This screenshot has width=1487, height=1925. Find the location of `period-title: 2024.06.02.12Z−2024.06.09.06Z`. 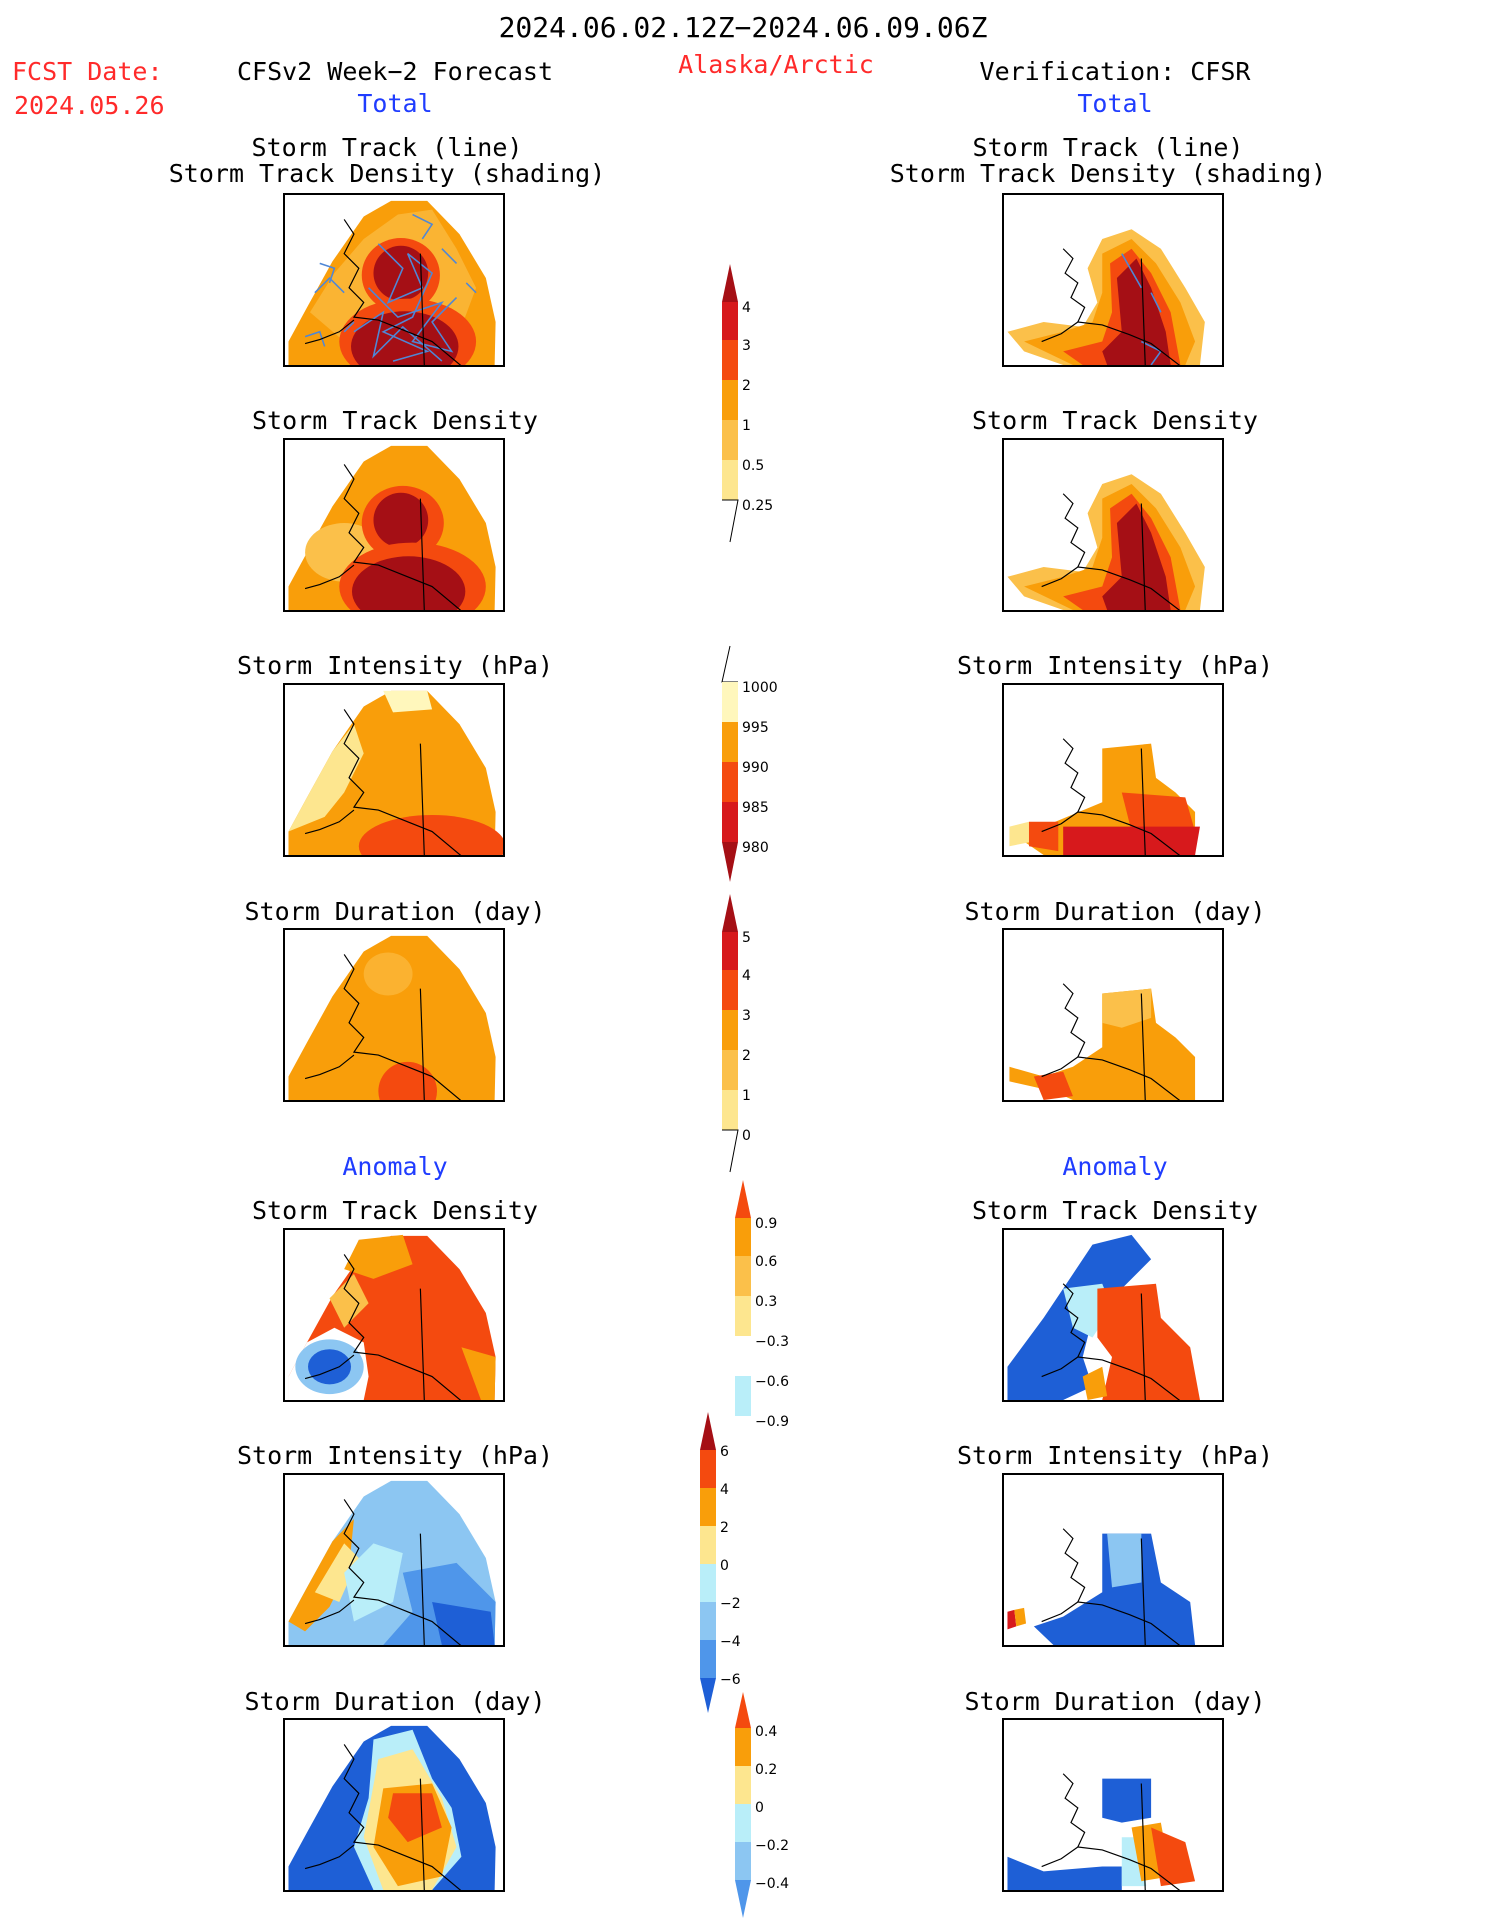

period-title: 2024.06.02.12Z−2024.06.09.06Z is located at coordinates (743, 27).